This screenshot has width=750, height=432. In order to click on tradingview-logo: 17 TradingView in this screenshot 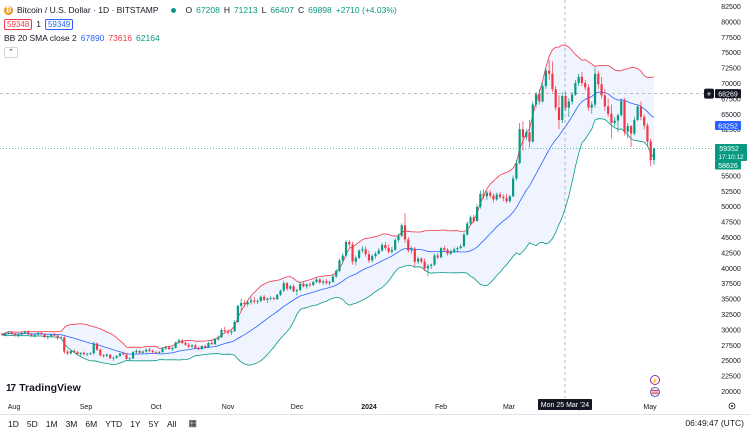, I will do `click(43, 388)`.